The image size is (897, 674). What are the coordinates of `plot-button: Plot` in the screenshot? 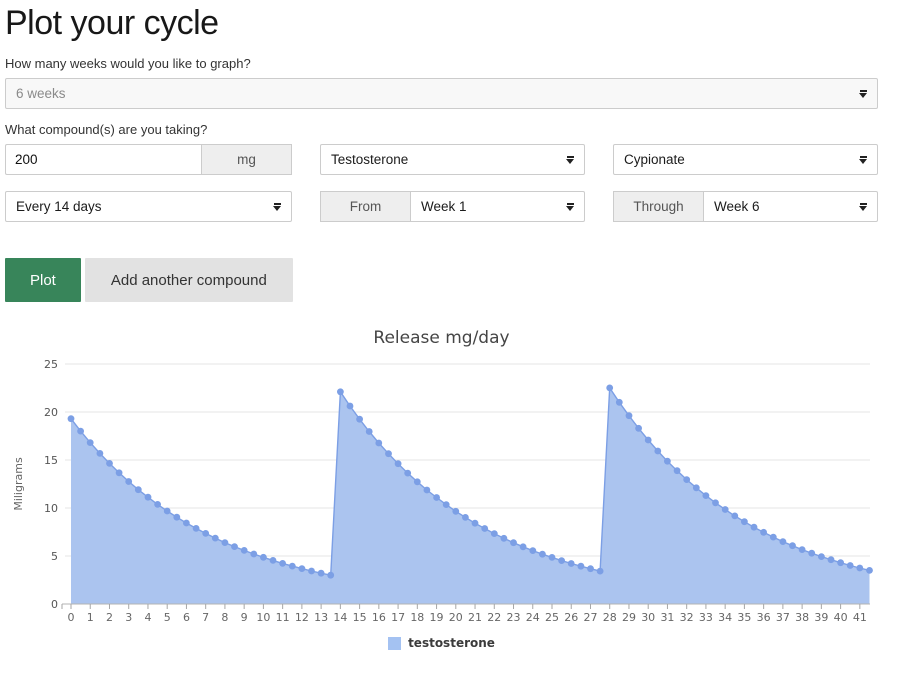 It's located at (43, 280).